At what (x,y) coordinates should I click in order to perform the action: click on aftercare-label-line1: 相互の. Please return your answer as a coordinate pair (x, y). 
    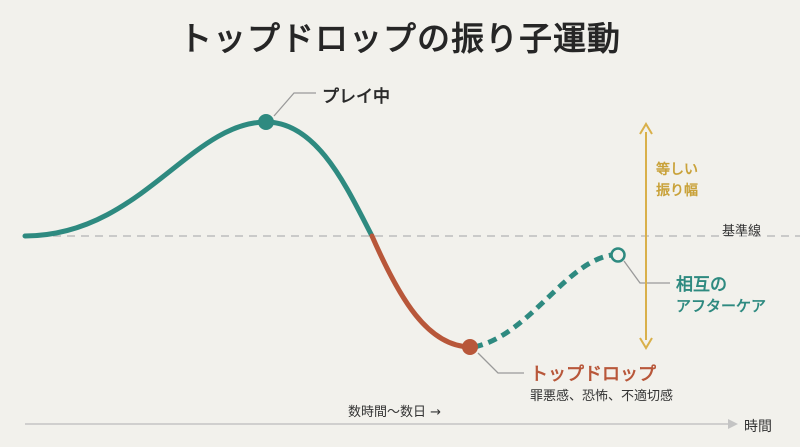
    Looking at the image, I should click on (701, 285).